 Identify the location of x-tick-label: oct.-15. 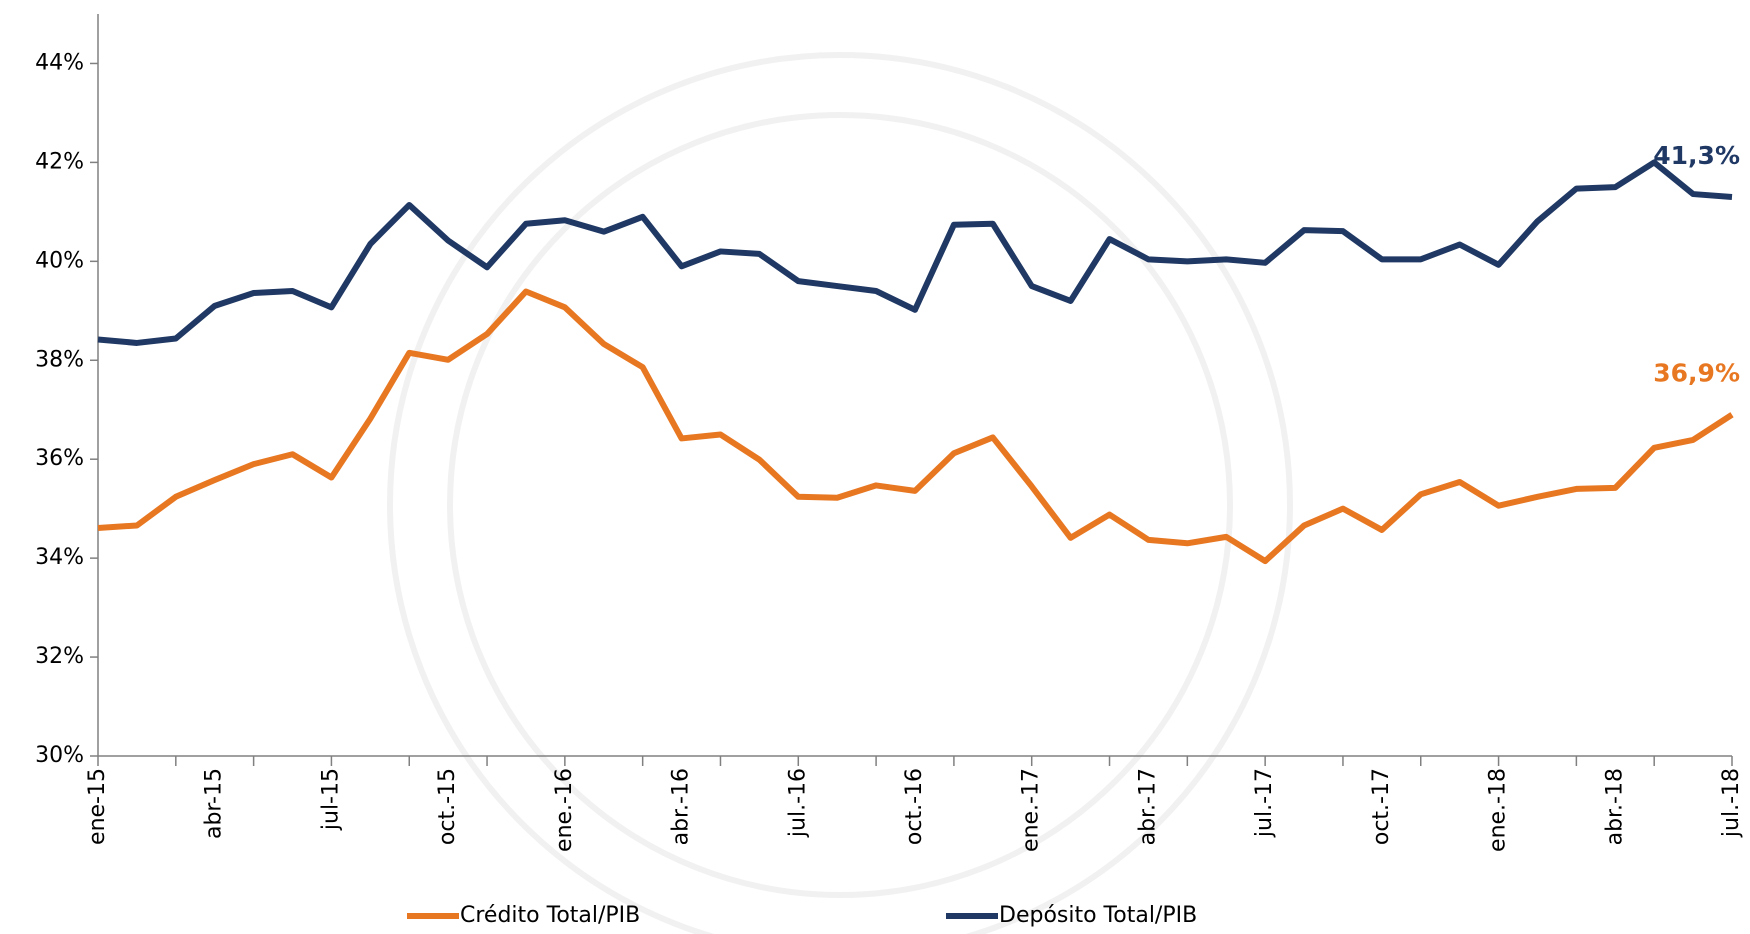
(447, 806).